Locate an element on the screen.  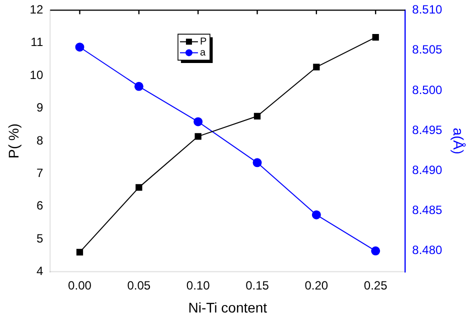
x-tick-label: 0.05 is located at coordinates (139, 285).